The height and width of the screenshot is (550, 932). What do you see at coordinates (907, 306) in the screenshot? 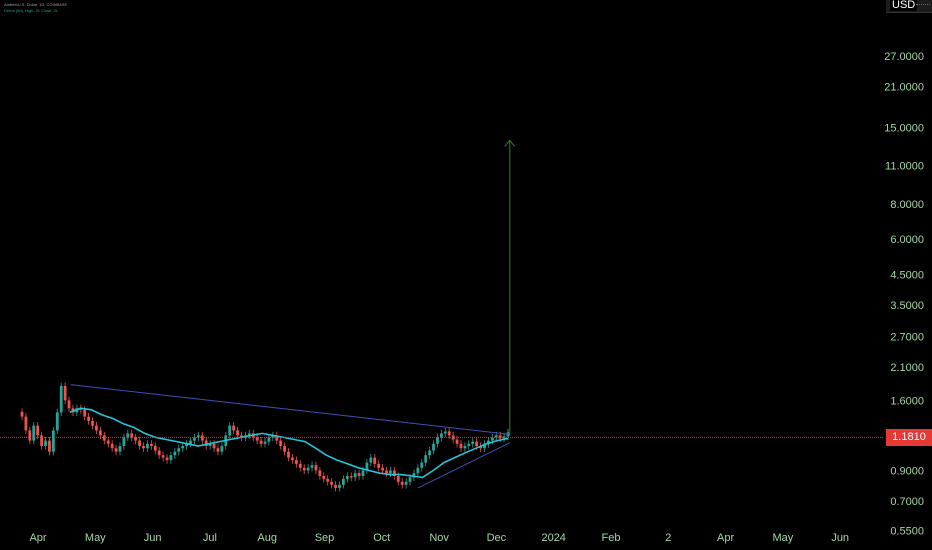
I see `y-tick-label: 3.5000` at bounding box center [907, 306].